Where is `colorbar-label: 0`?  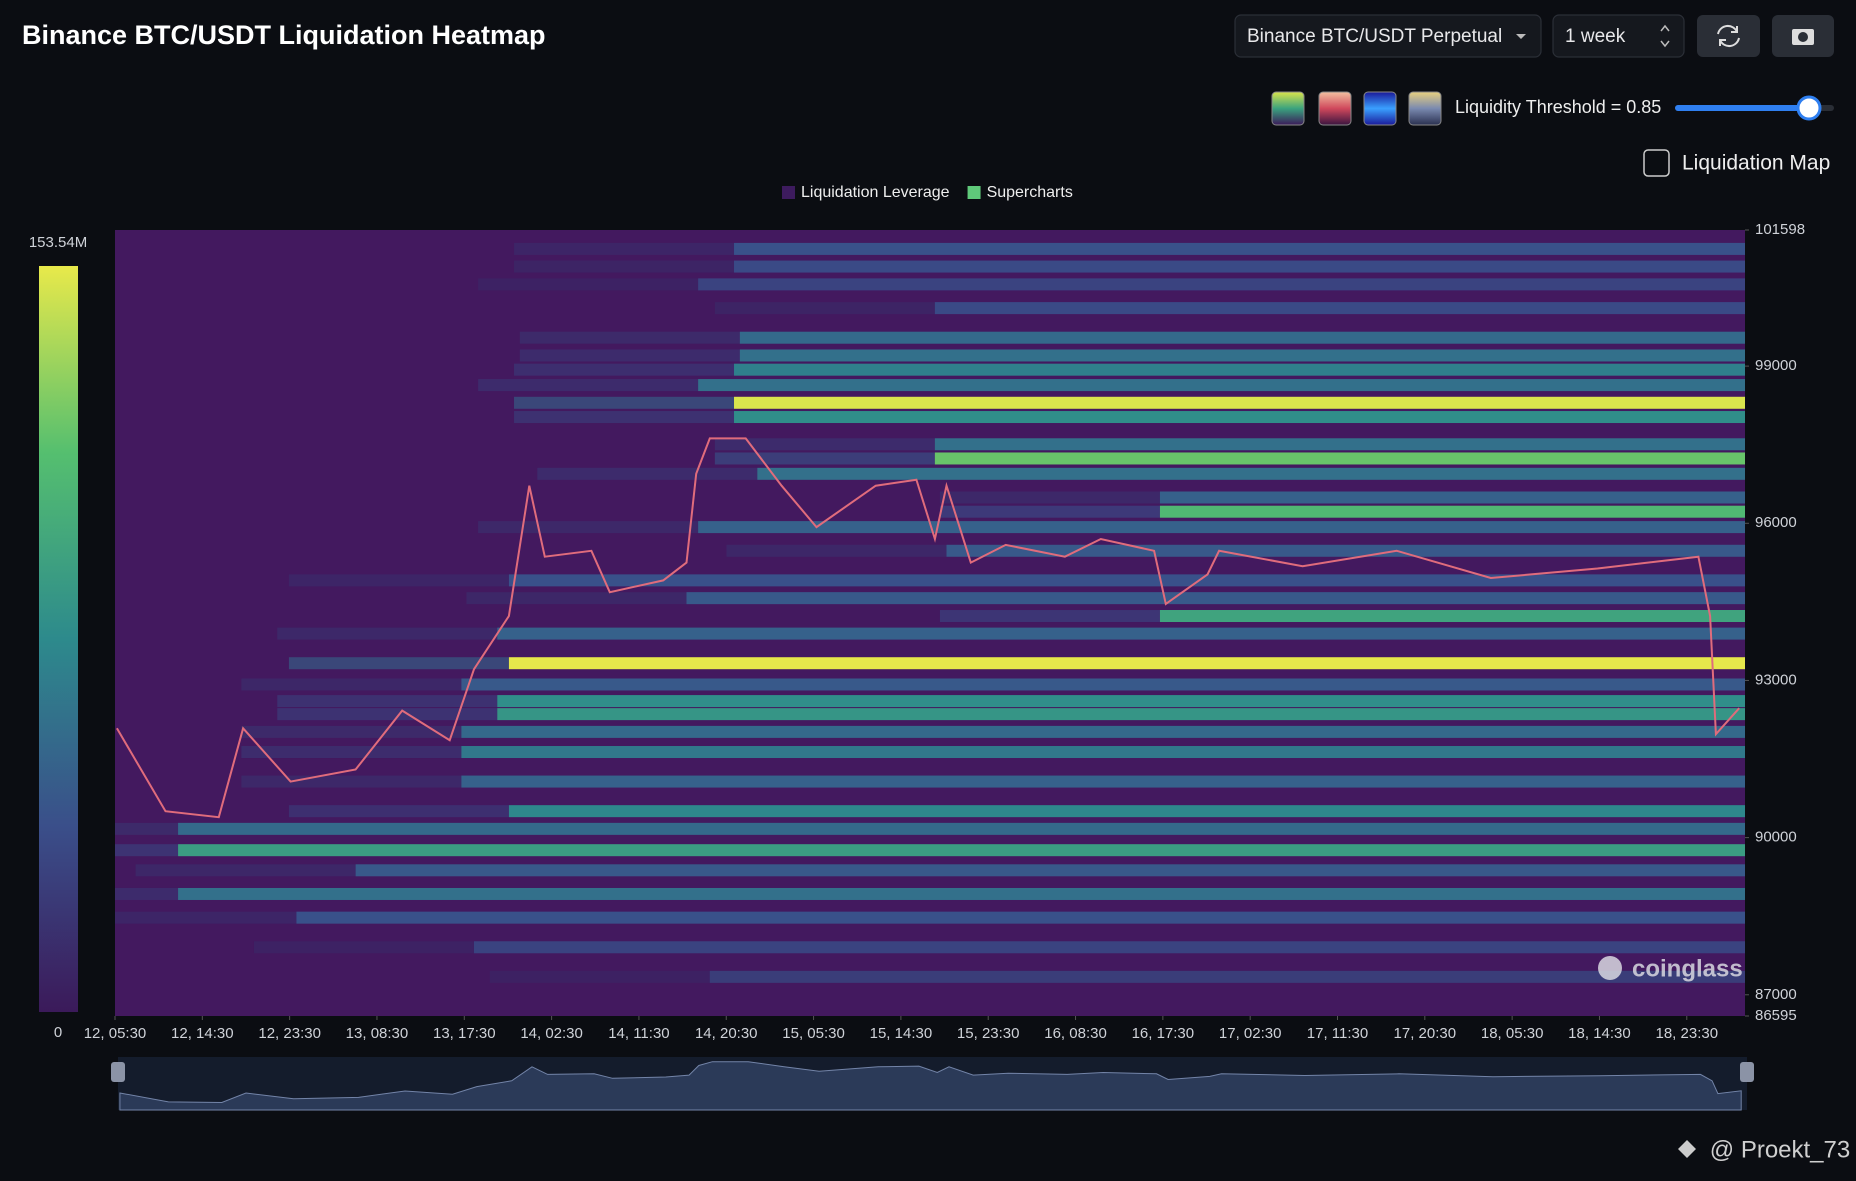
colorbar-label: 0 is located at coordinates (58, 1032).